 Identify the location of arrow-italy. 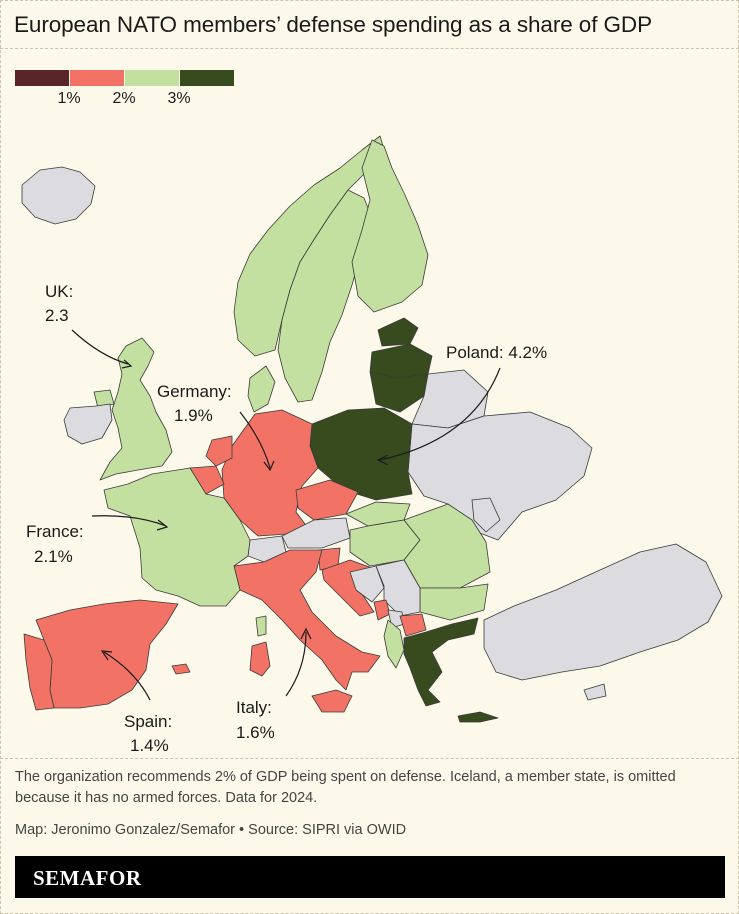
(296, 664).